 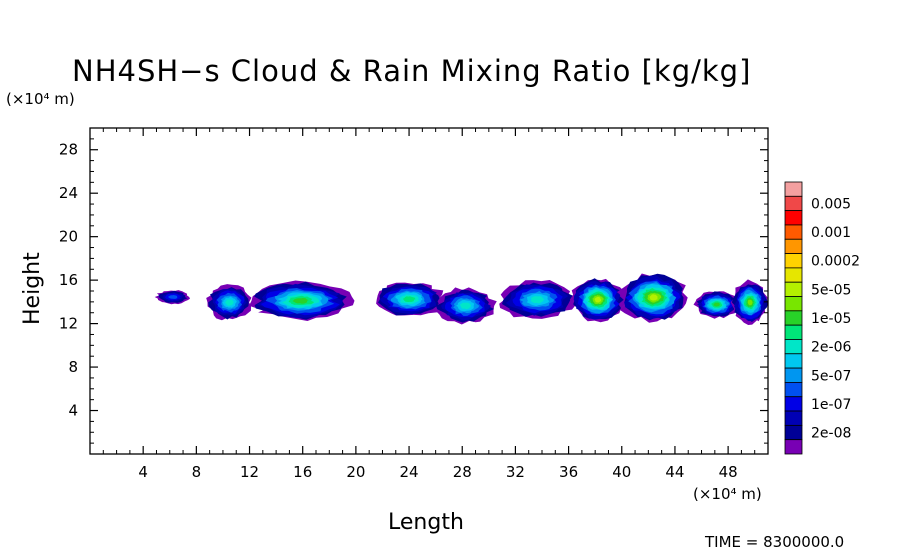 What do you see at coordinates (68, 280) in the screenshot?
I see `y-tick-label: 16` at bounding box center [68, 280].